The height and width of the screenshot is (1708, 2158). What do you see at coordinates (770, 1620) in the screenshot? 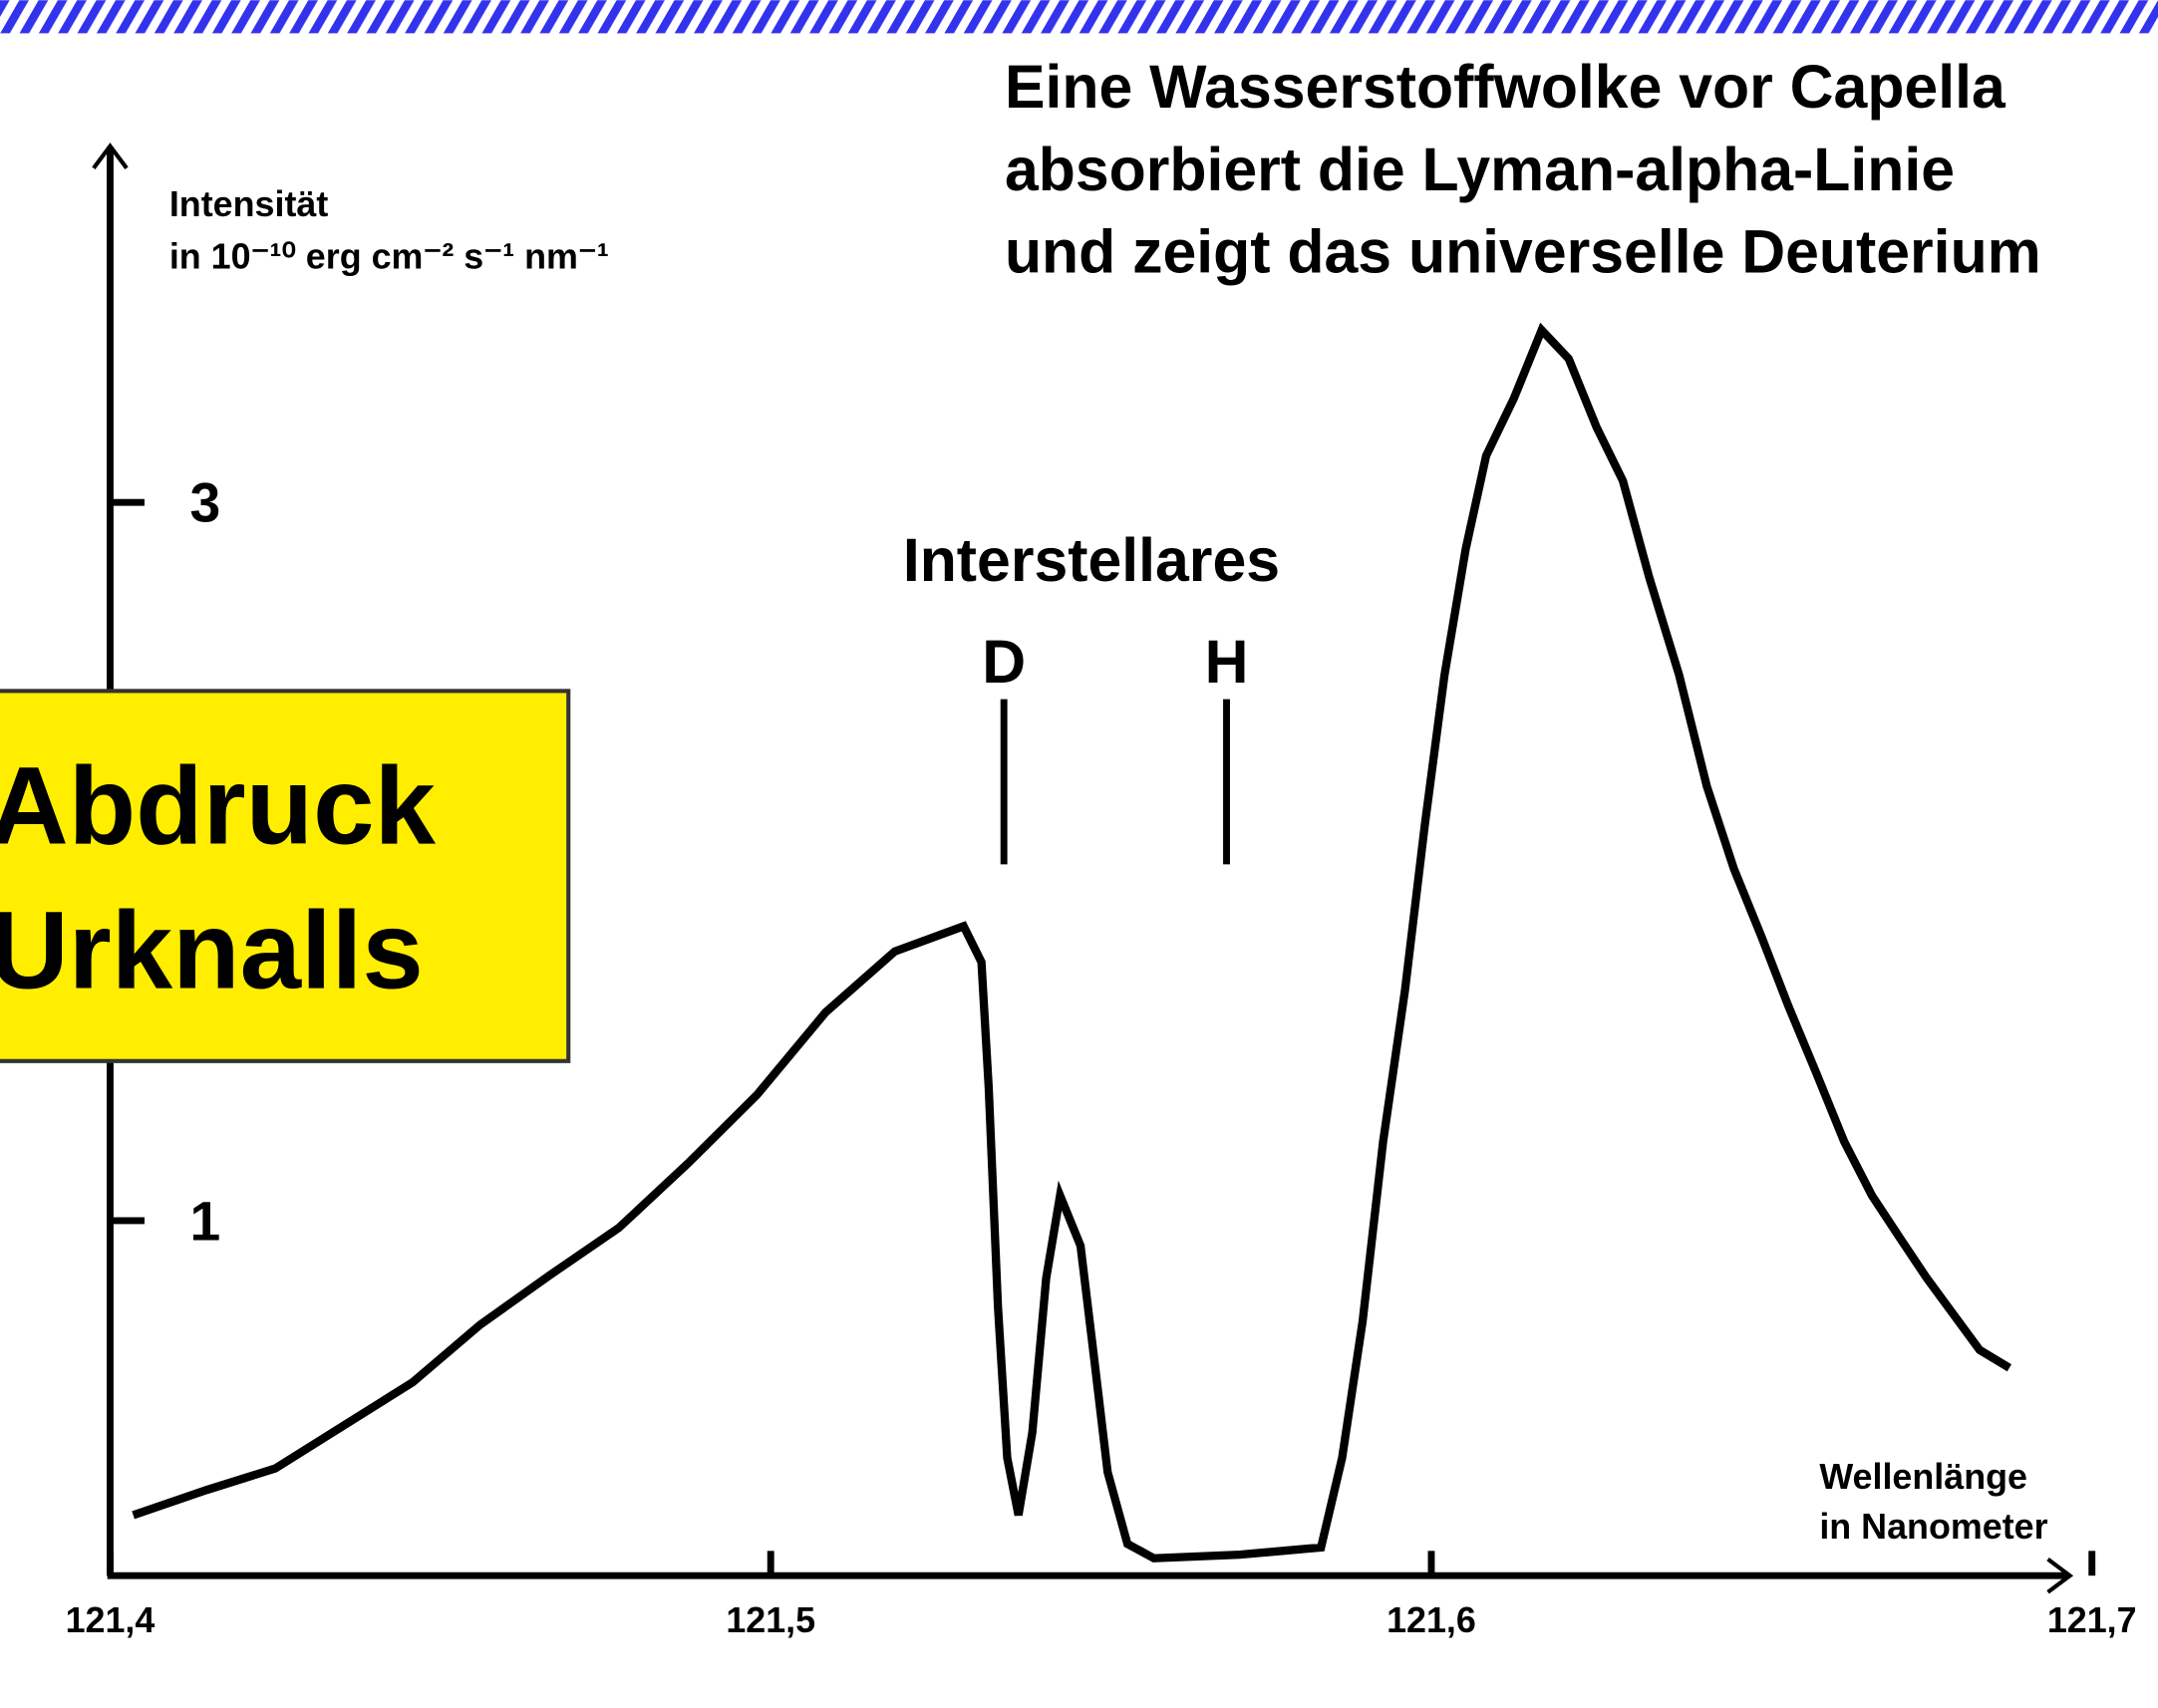
I see `x-tick-label: 121,5` at bounding box center [770, 1620].